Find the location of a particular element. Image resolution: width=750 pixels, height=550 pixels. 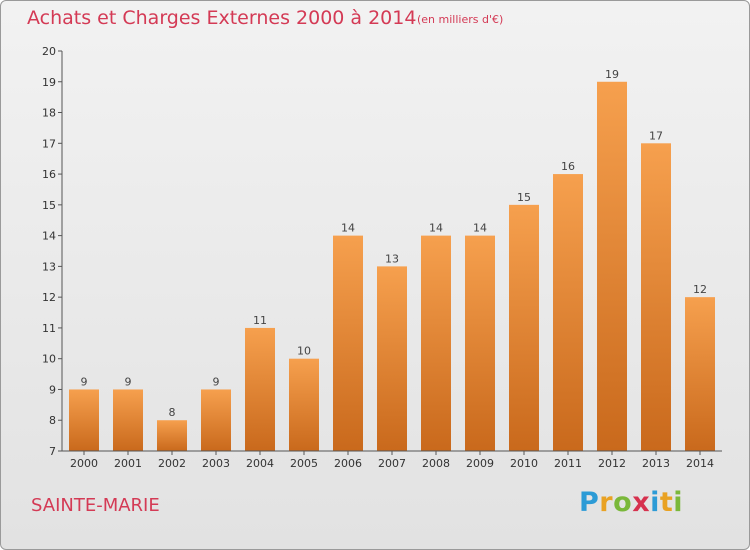

bar-2005 is located at coordinates (304, 404).